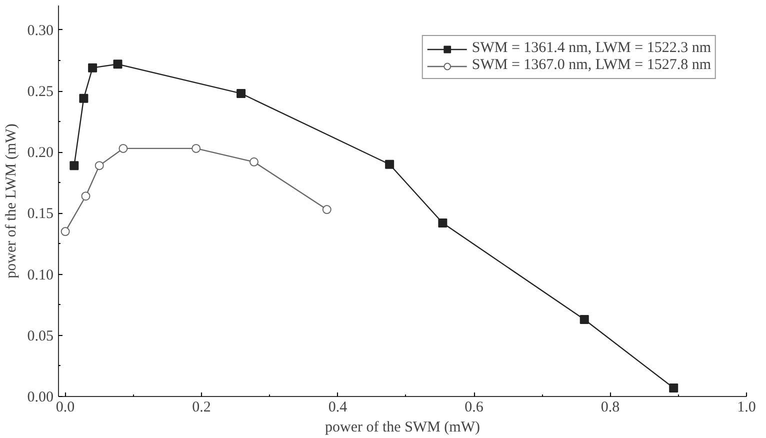 Image resolution: width=766 pixels, height=438 pixels. What do you see at coordinates (11, 201) in the screenshot?
I see `y-axis-title: power of the LWM (mW)` at bounding box center [11, 201].